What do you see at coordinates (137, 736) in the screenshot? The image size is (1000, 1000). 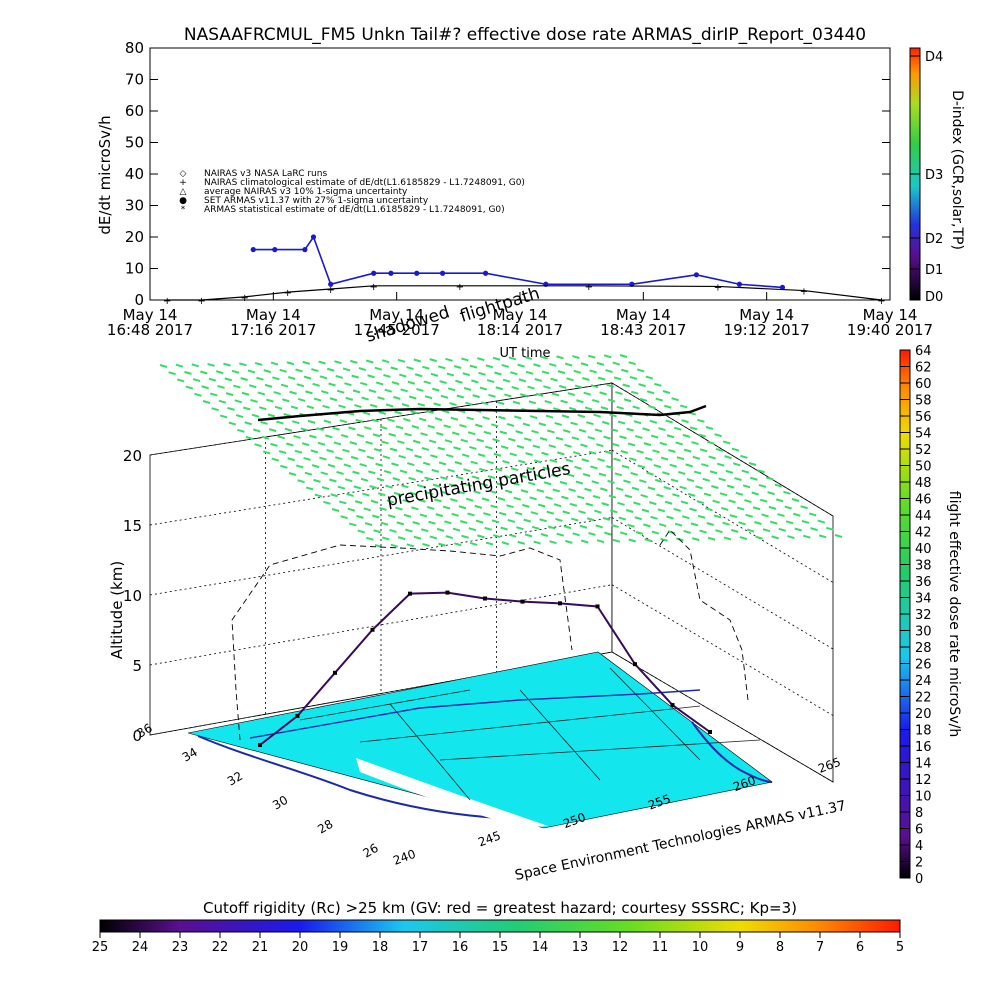 I see `altitude-tick-label: 0` at bounding box center [137, 736].